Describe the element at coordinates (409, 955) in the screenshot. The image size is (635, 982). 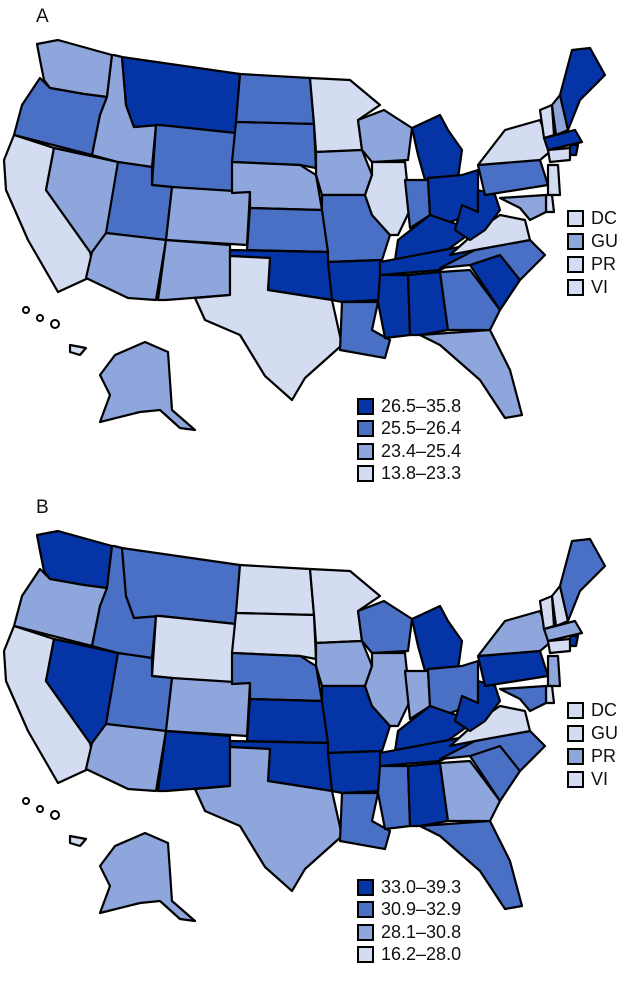
I see `legend-item: 16.2–28.0` at that location.